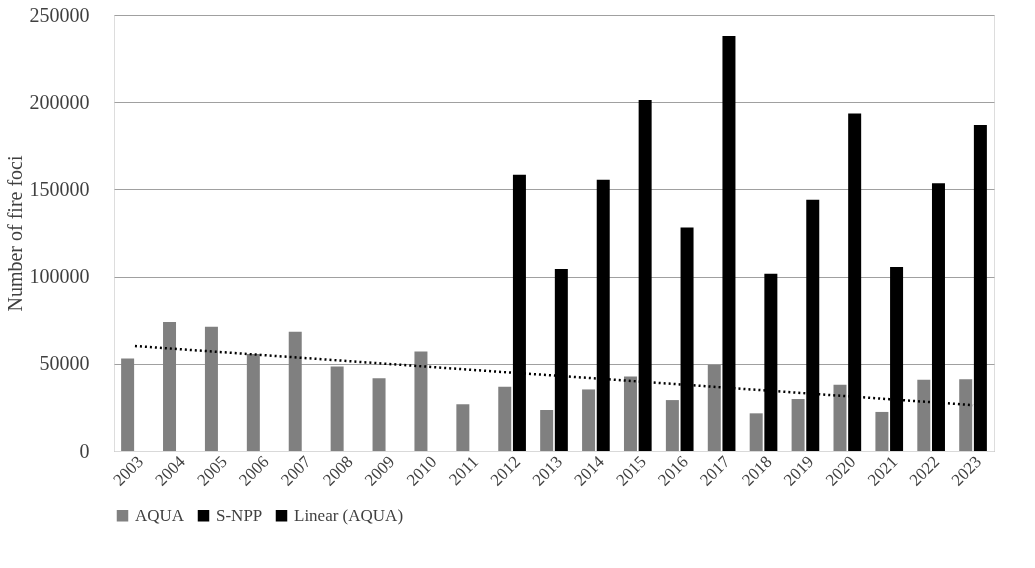 The width and height of the screenshot is (1035, 568). Describe the element at coordinates (59, 14) in the screenshot. I see `y-tick-label: 250000` at that location.